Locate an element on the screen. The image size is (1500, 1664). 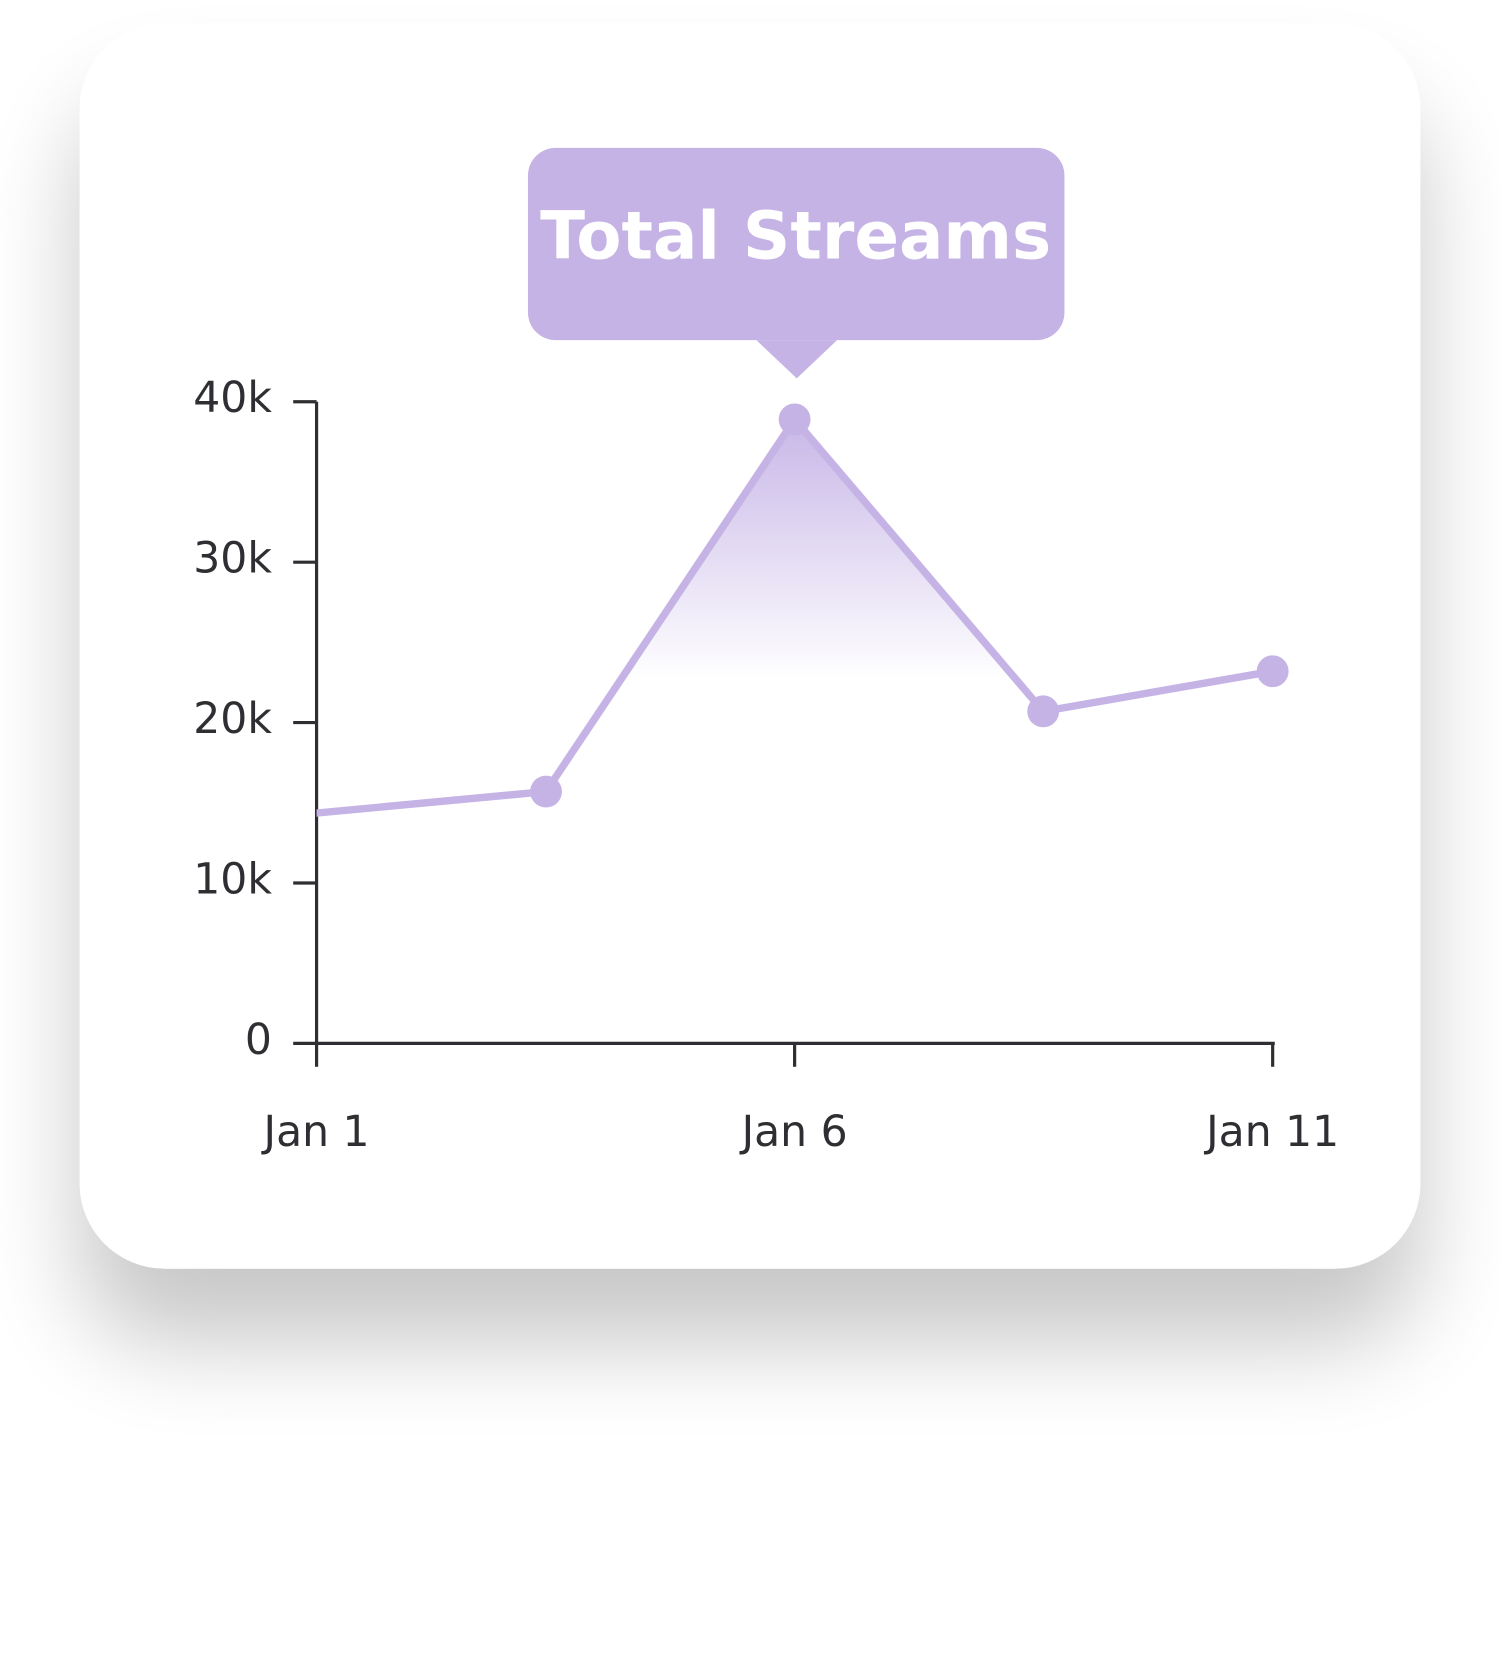
tooltip-pointer is located at coordinates (797, 359).